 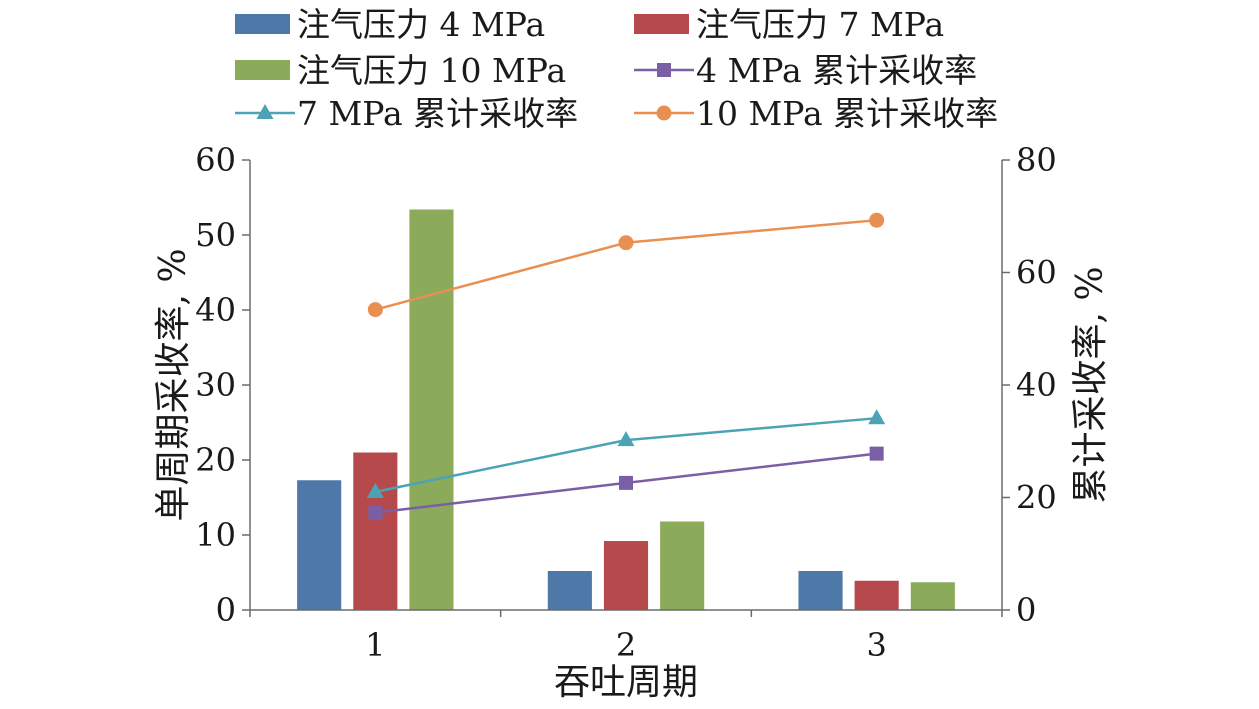 What do you see at coordinates (215, 160) in the screenshot?
I see `y-tick-label: 60` at bounding box center [215, 160].